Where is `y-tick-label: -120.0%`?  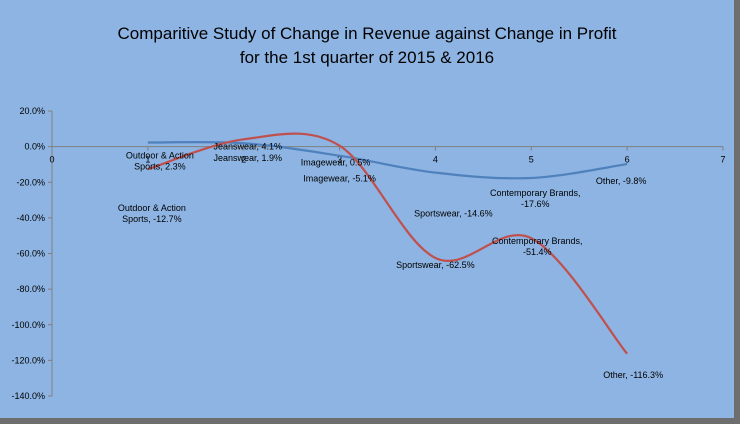
y-tick-label: -120.0% is located at coordinates (28, 360).